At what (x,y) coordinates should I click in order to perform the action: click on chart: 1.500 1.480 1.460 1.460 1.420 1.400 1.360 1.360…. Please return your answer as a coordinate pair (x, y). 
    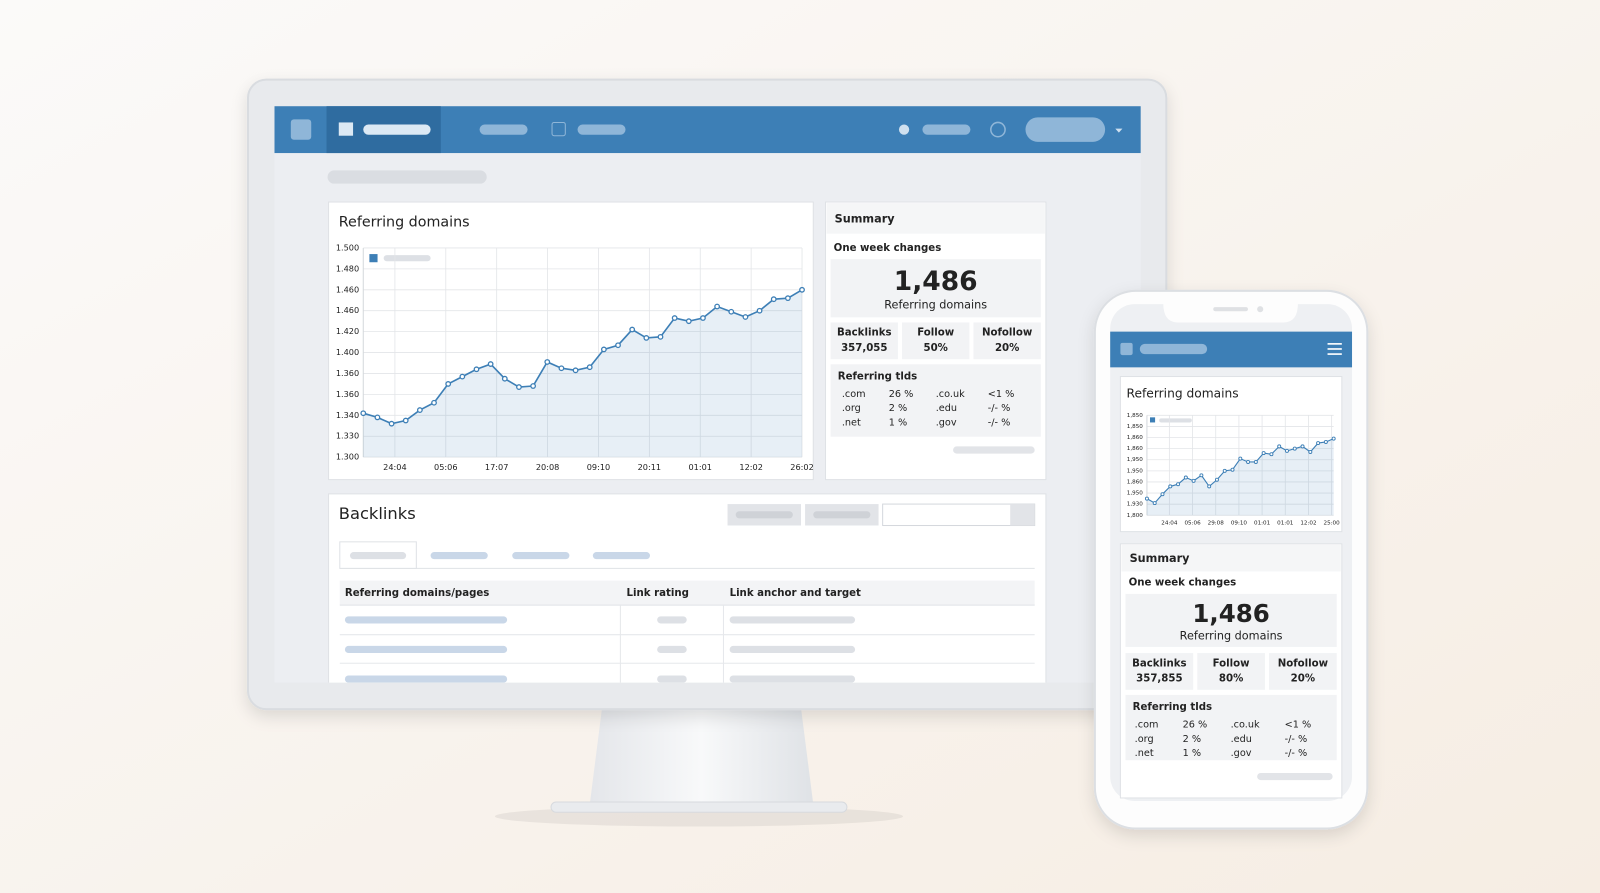
    Looking at the image, I should click on (575, 356).